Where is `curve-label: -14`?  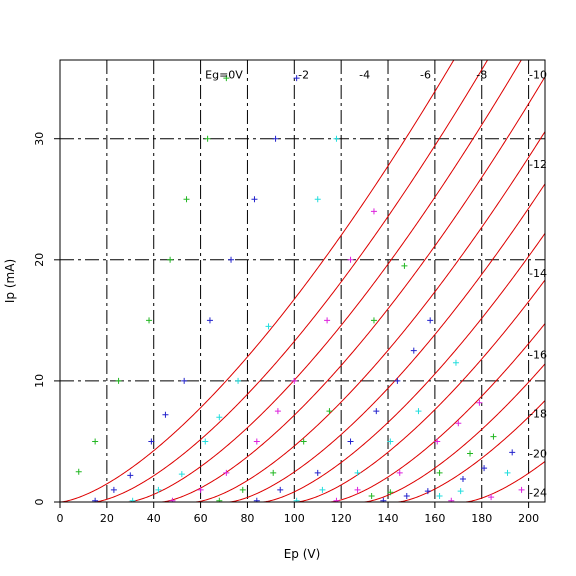 curve-label: -14 is located at coordinates (538, 273).